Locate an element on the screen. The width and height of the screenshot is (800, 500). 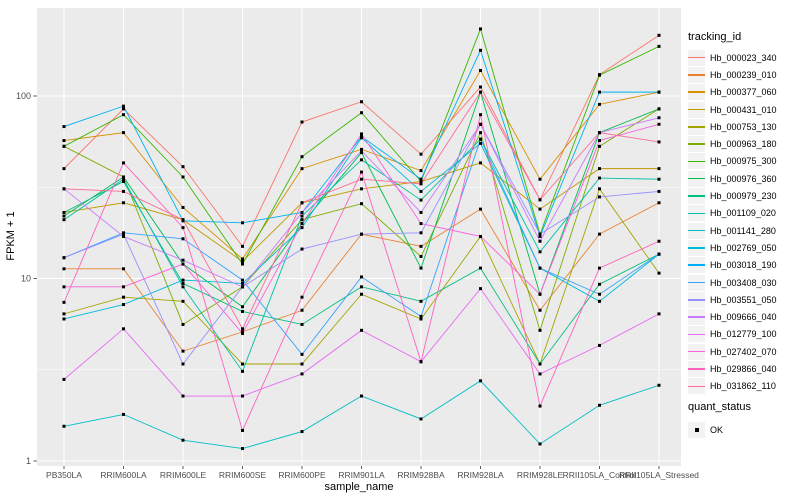
x-tick-label: RRIM928LA is located at coordinates (480, 475).